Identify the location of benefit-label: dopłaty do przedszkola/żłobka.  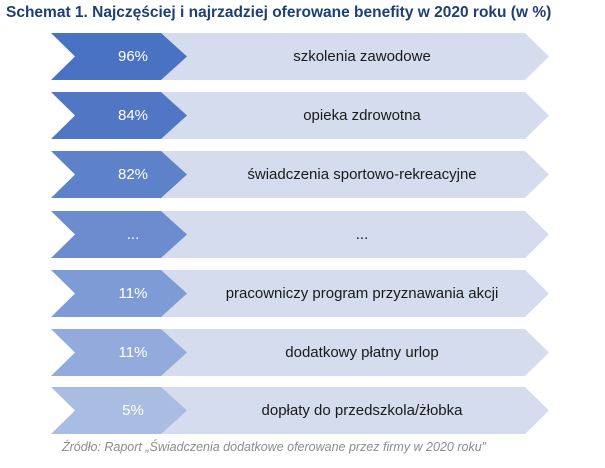
(355, 410).